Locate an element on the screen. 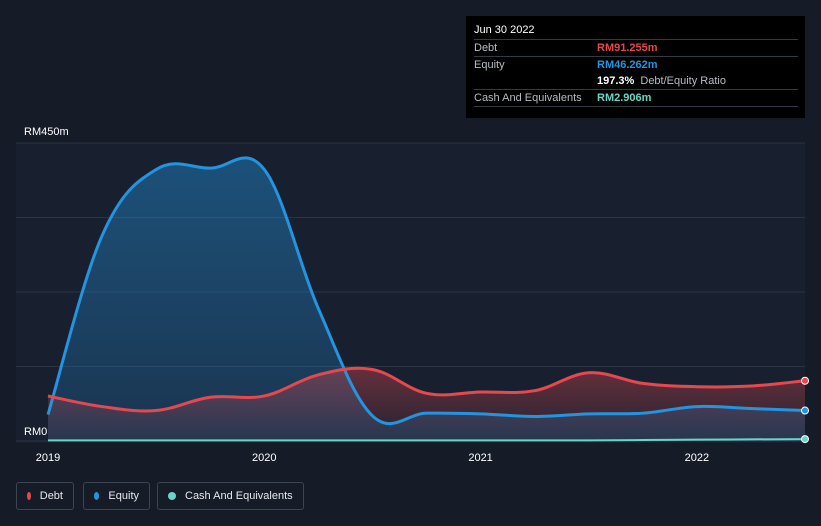  equity-end-marker is located at coordinates (805, 410).